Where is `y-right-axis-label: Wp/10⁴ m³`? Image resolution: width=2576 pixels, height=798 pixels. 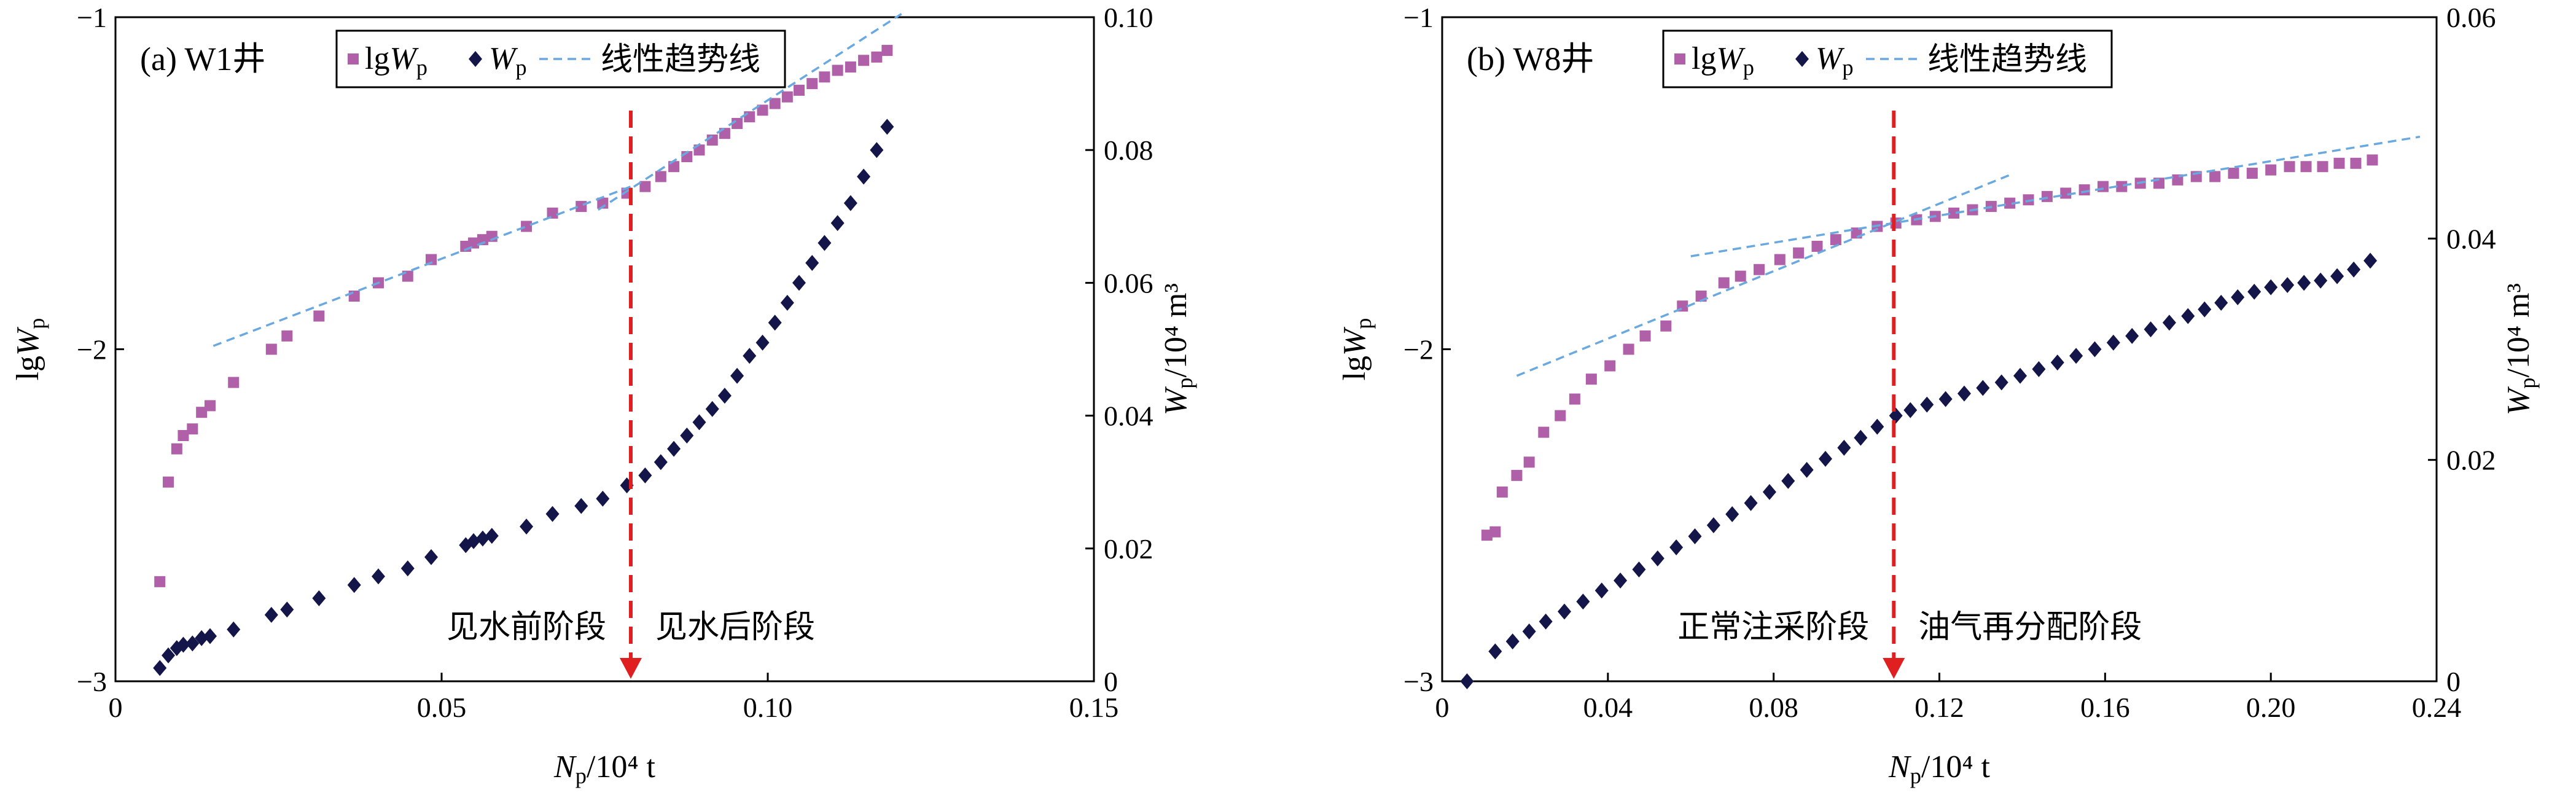 y-right-axis-label: Wp/10⁴ m³ is located at coordinates (2520, 349).